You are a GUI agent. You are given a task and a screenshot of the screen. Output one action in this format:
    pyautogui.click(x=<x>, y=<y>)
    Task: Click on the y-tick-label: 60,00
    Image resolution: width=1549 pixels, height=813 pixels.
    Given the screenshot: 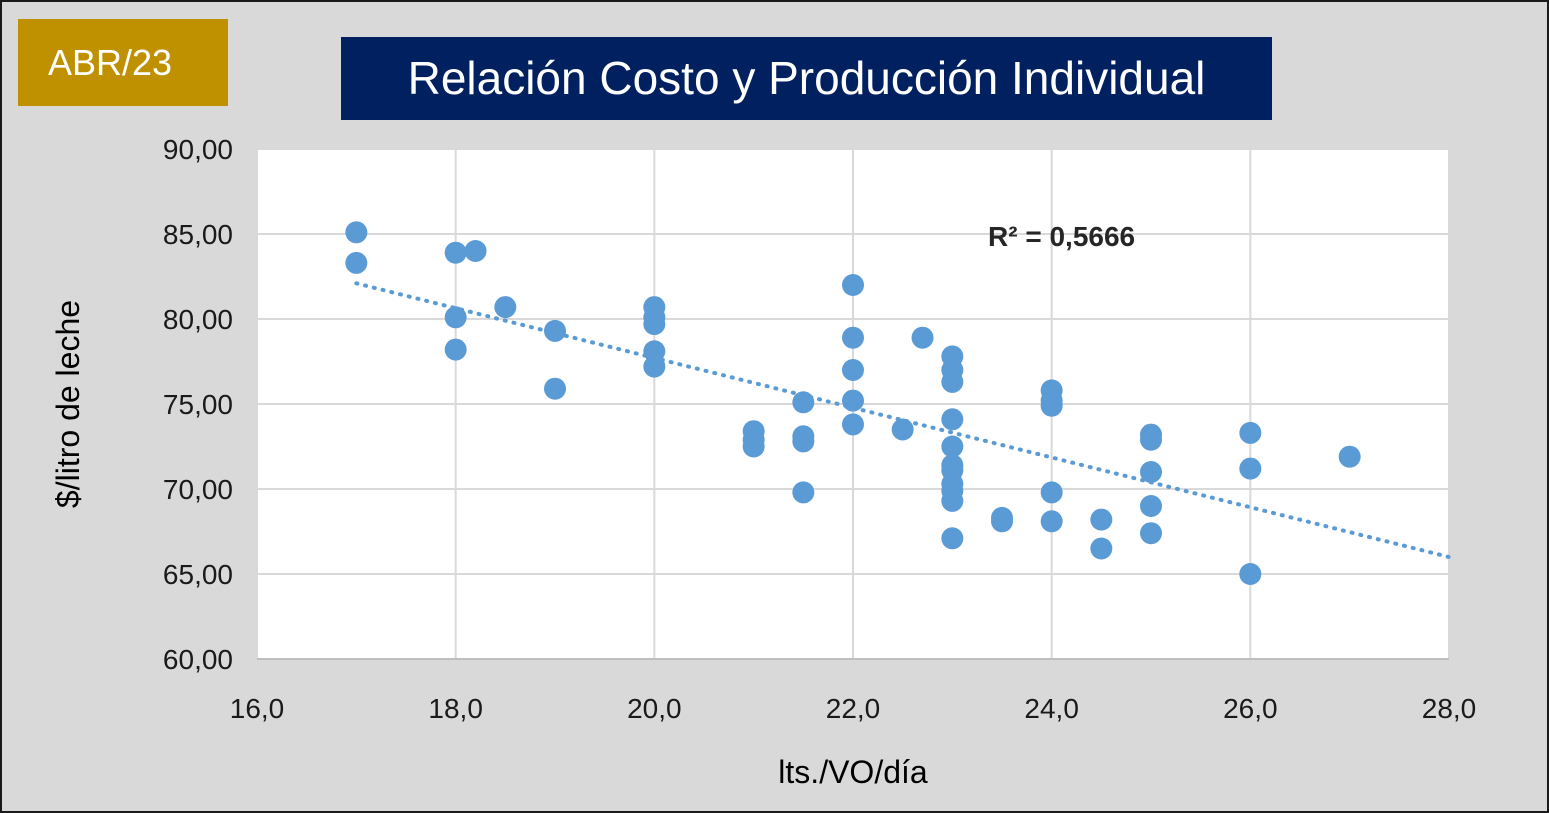 What is the action you would take?
    pyautogui.click(x=198, y=659)
    